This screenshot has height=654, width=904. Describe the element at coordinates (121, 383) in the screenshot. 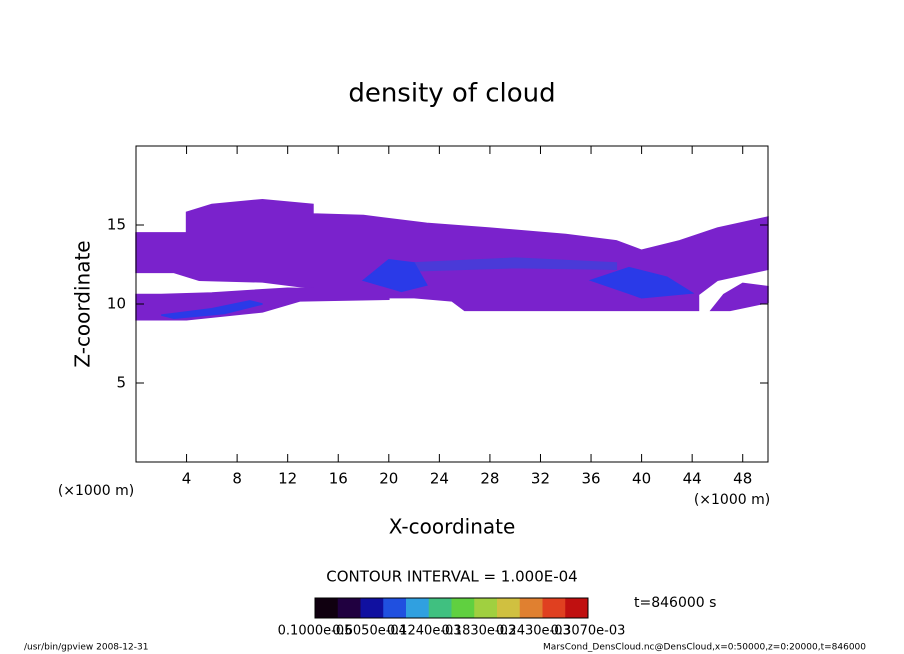

I see `y-tick-label: 5` at that location.